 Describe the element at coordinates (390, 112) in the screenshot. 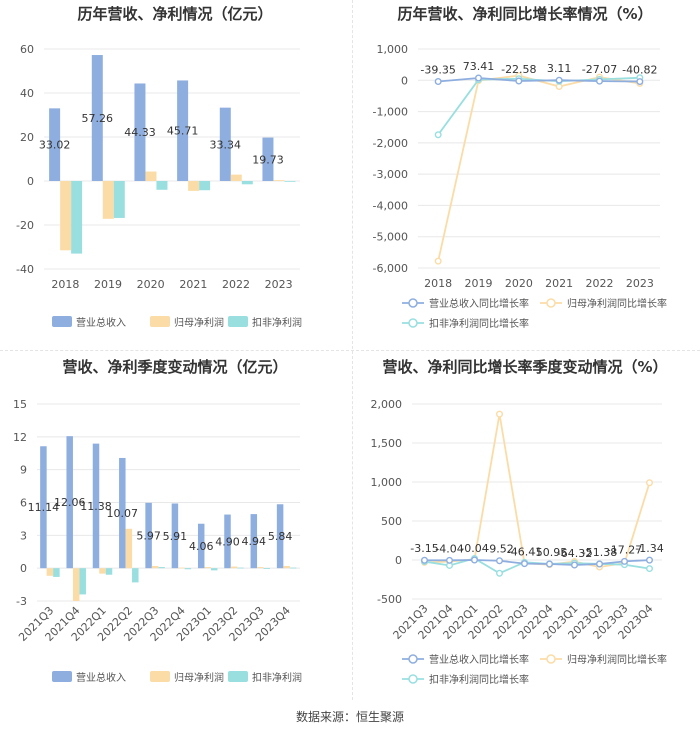

I see `y-tick-label: -1,000` at that location.